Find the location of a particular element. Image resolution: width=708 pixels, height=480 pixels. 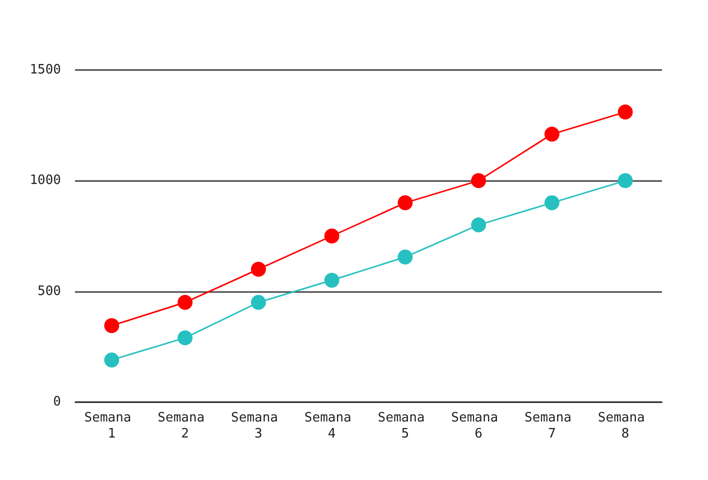

y-tick-label: 1500 is located at coordinates (45, 70).